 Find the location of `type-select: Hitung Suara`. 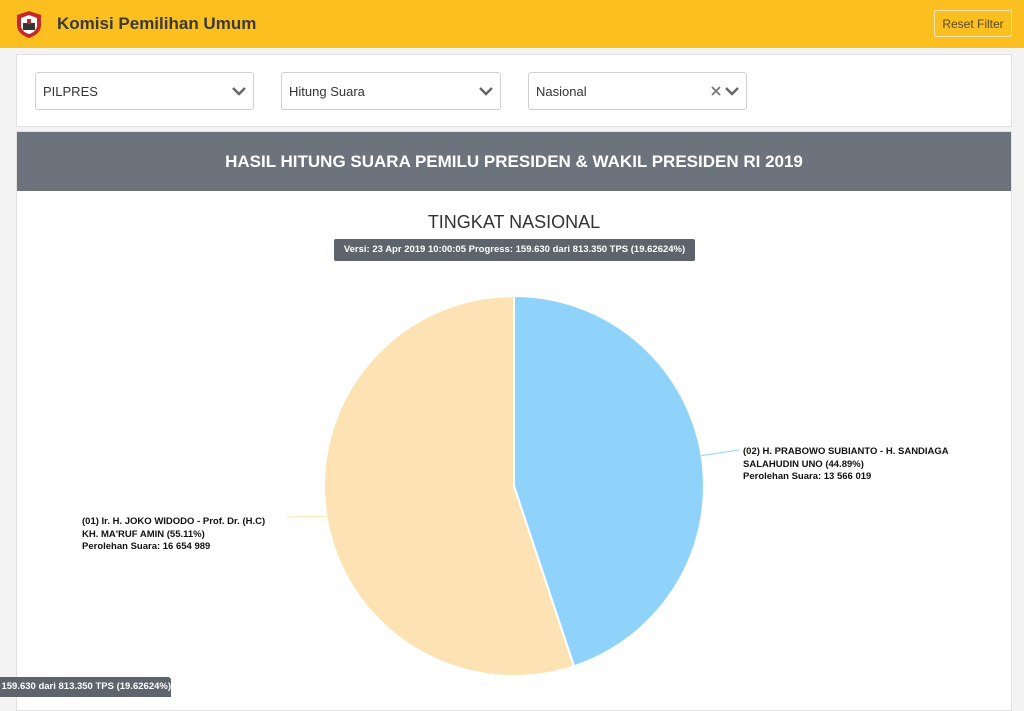

type-select: Hitung Suara is located at coordinates (391, 91).